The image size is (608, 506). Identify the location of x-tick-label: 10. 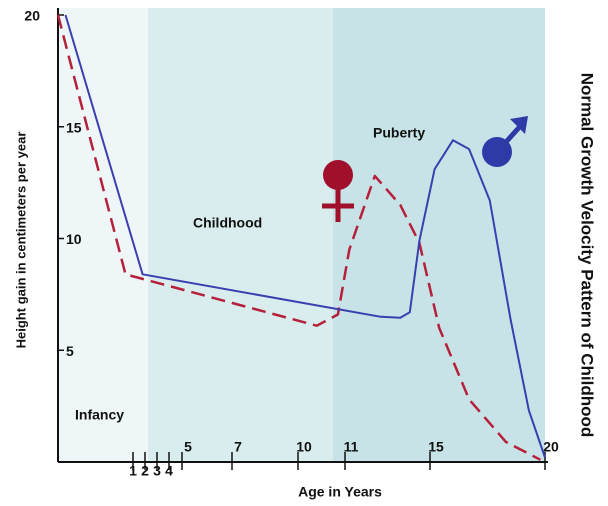
(304, 447).